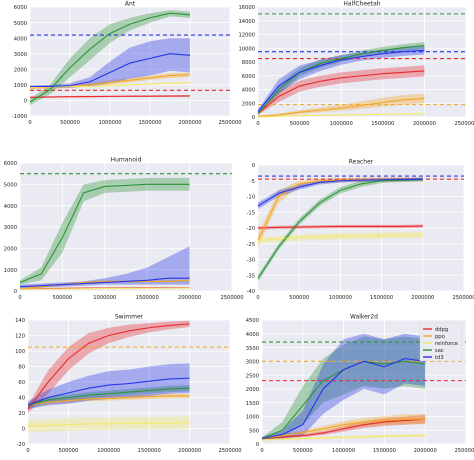  Describe the element at coordinates (252, 376) in the screenshot. I see `y-tick-label: 2500` at that location.